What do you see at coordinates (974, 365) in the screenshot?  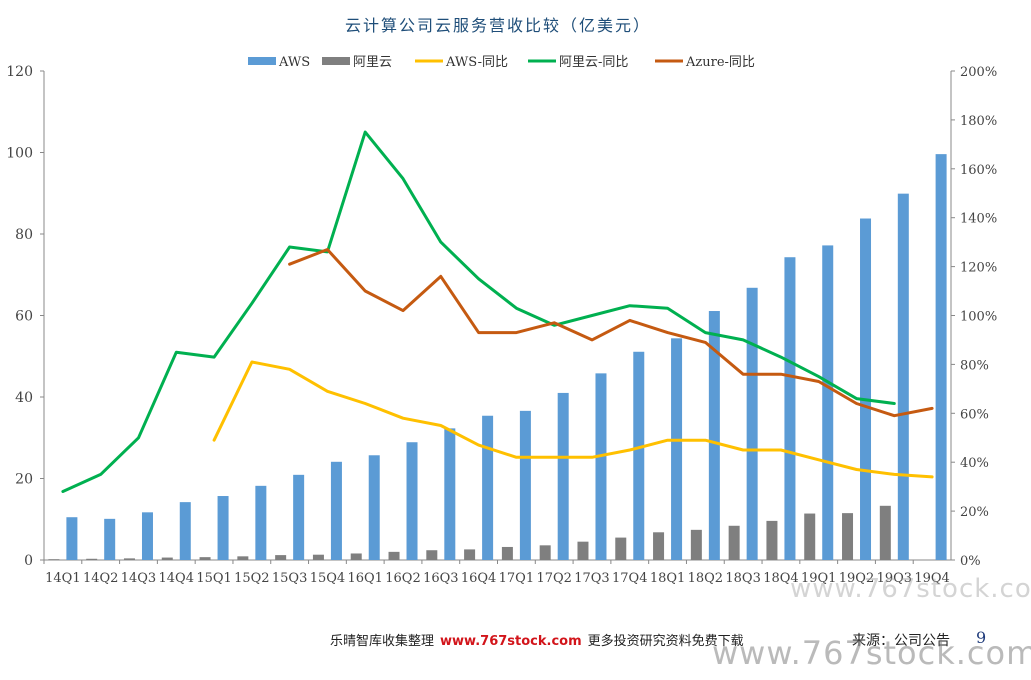 I see `y-right-tick-label: 80%` at bounding box center [974, 365].